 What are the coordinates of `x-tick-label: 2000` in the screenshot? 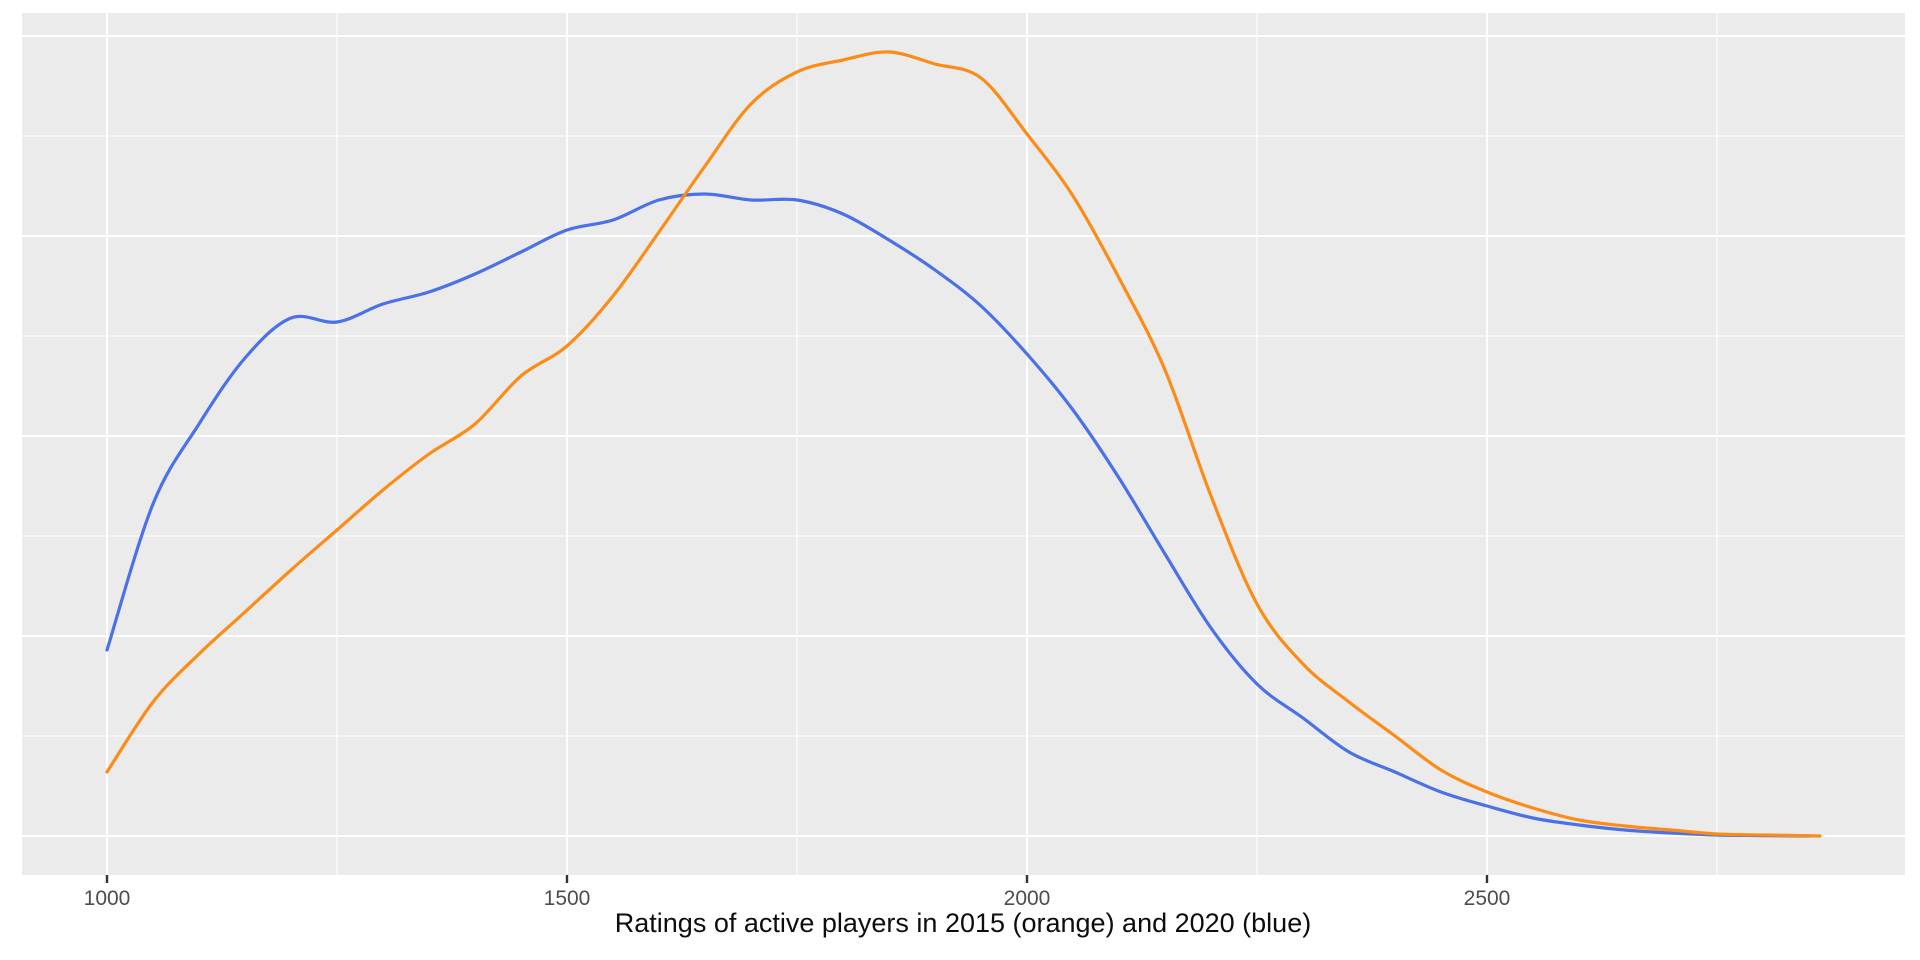 It's located at (1027, 898).